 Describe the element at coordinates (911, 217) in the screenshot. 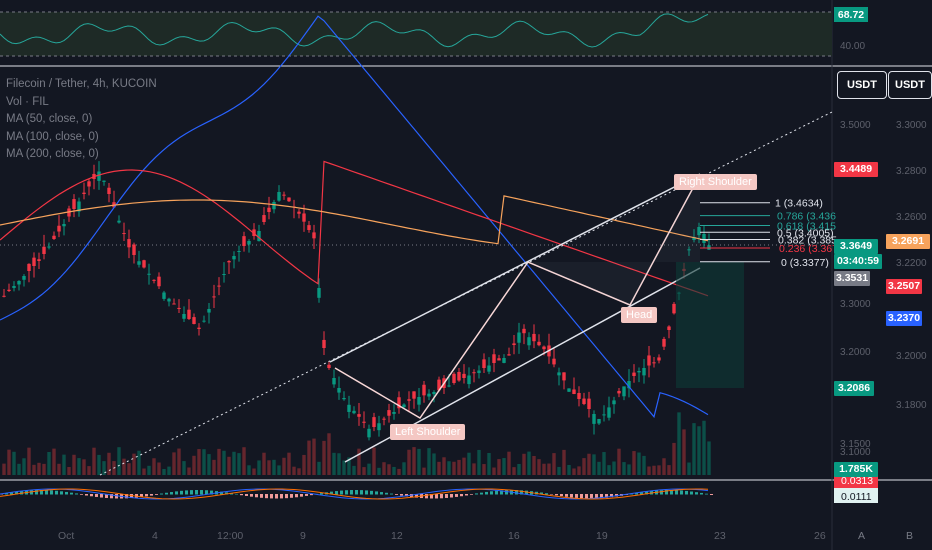

I see `y-tick-outer: 3.2600` at that location.